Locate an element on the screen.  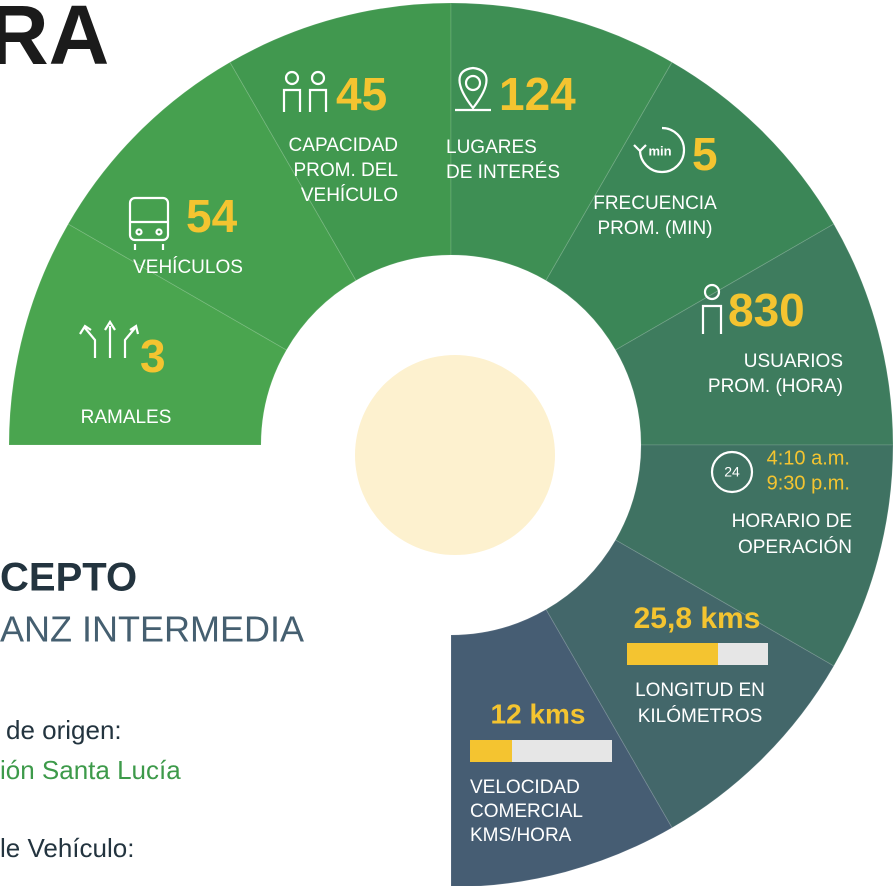
icon-pin is located at coordinates (473, 89).